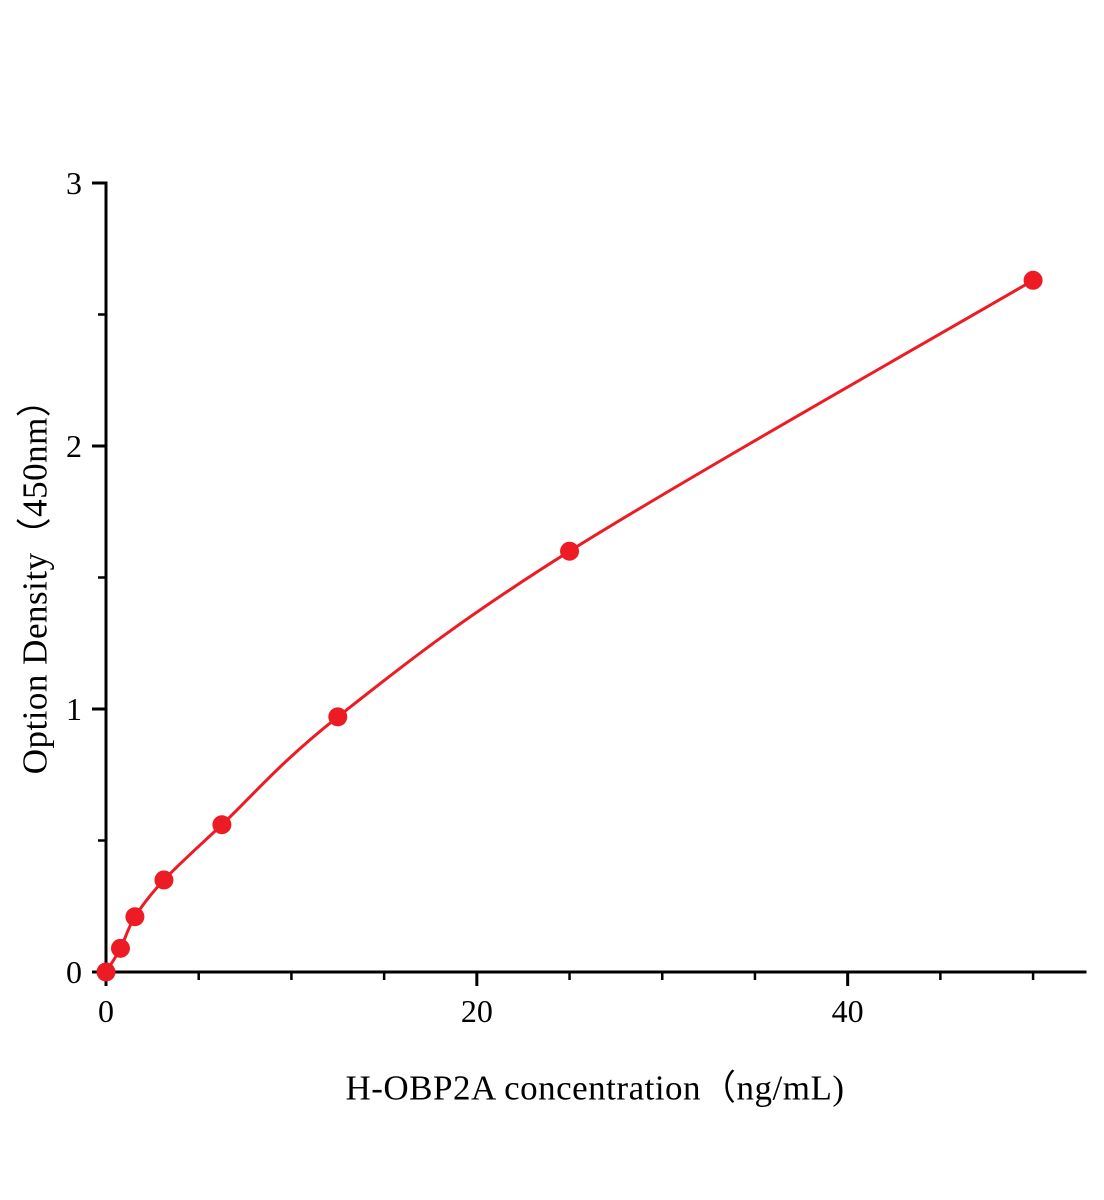 The width and height of the screenshot is (1104, 1200). I want to click on x-tick-label: 40, so click(848, 1011).